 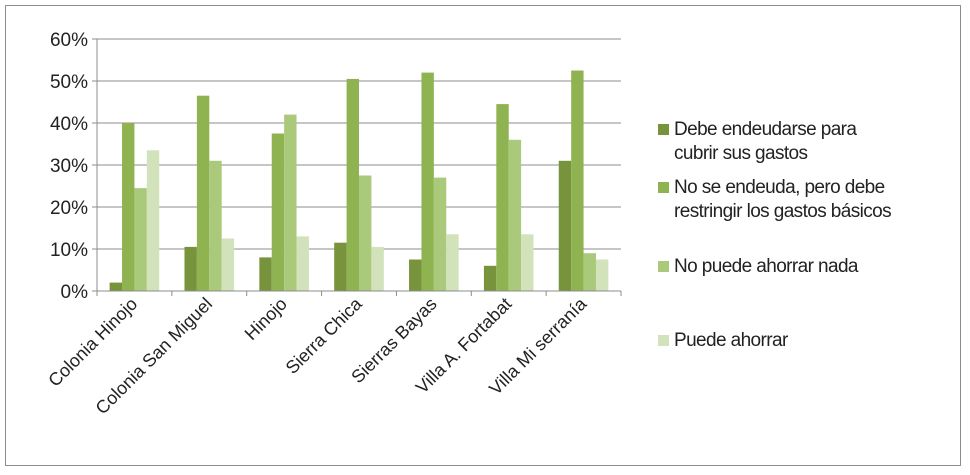 I want to click on y-tick-label: 50%, so click(x=69, y=82).